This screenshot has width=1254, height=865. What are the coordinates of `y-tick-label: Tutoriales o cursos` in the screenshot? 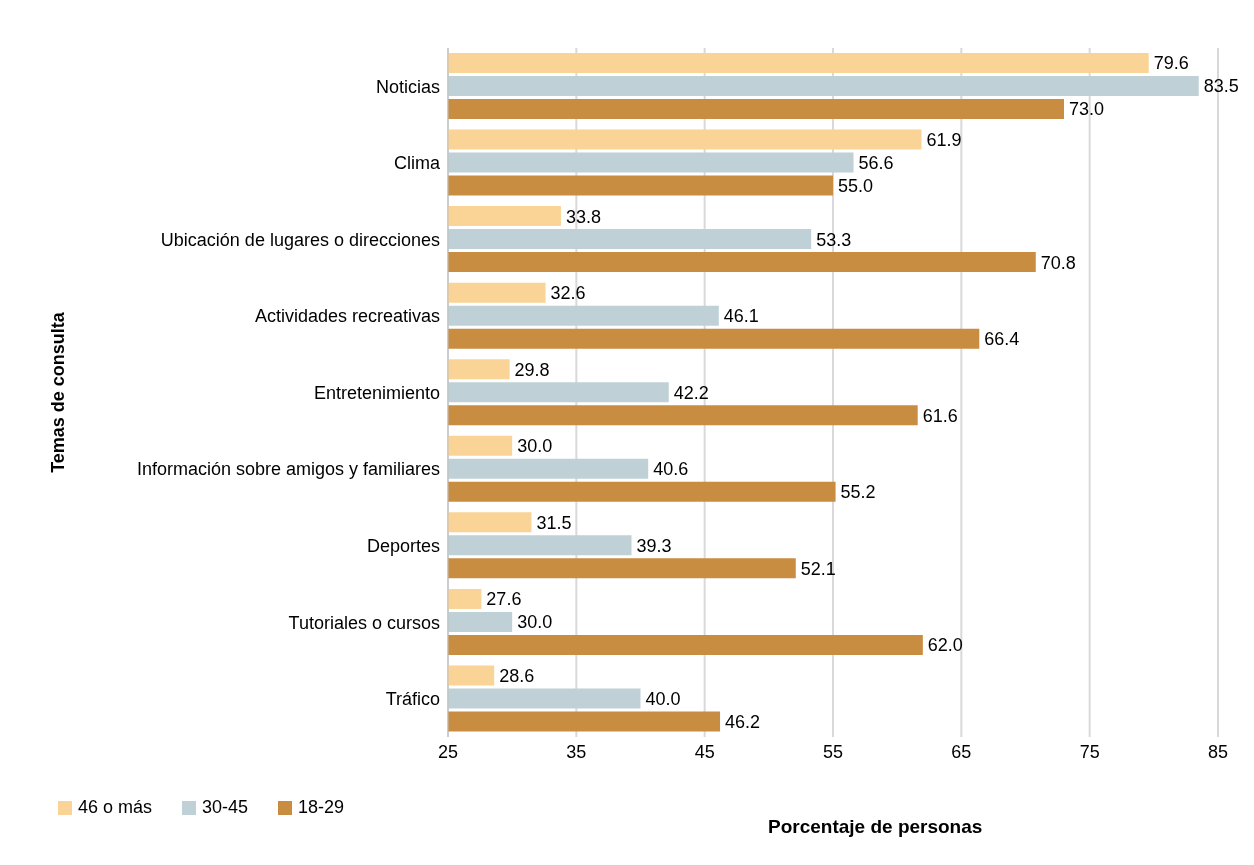 It's located at (364, 622).